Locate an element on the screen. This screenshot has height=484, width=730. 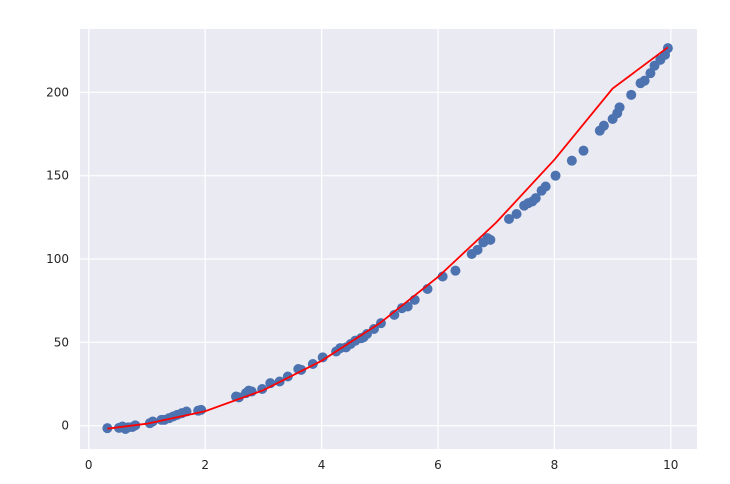
y-tick-label: 200 is located at coordinates (57, 92).